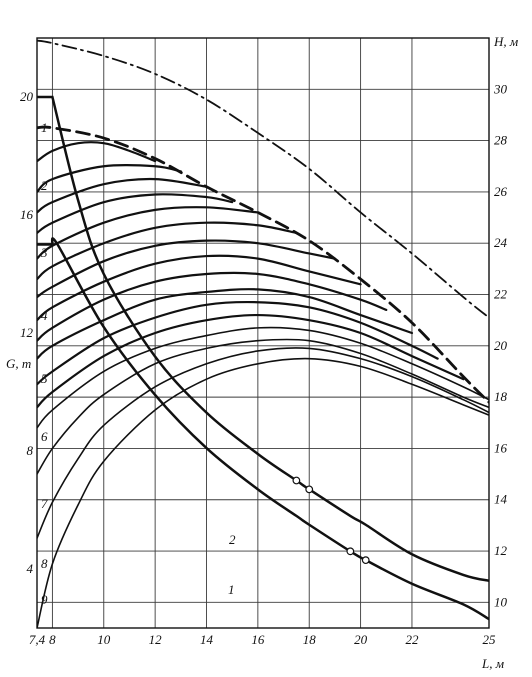 This screenshot has width=532, height=677. Describe the element at coordinates (44, 599) in the screenshot. I see `curve-label-left: 9` at that location.